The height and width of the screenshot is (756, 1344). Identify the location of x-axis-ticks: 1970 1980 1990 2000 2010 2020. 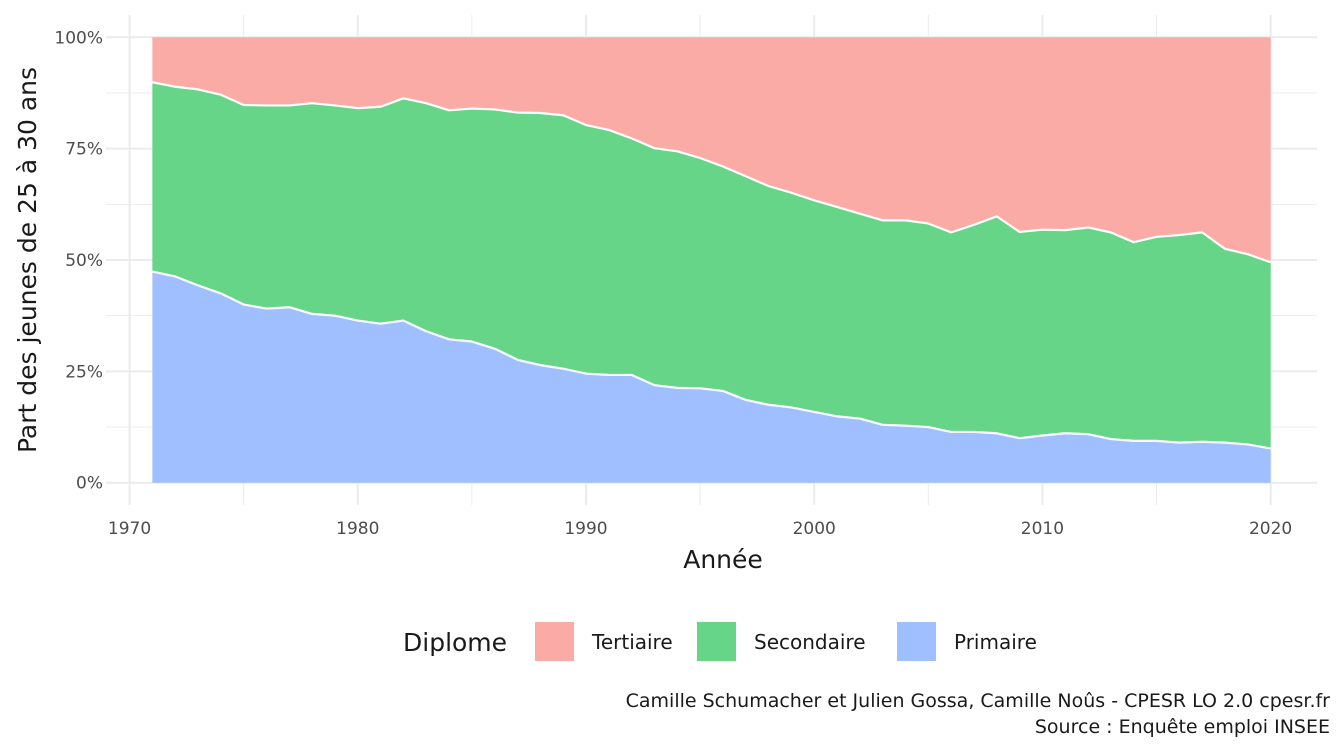
(700, 529).